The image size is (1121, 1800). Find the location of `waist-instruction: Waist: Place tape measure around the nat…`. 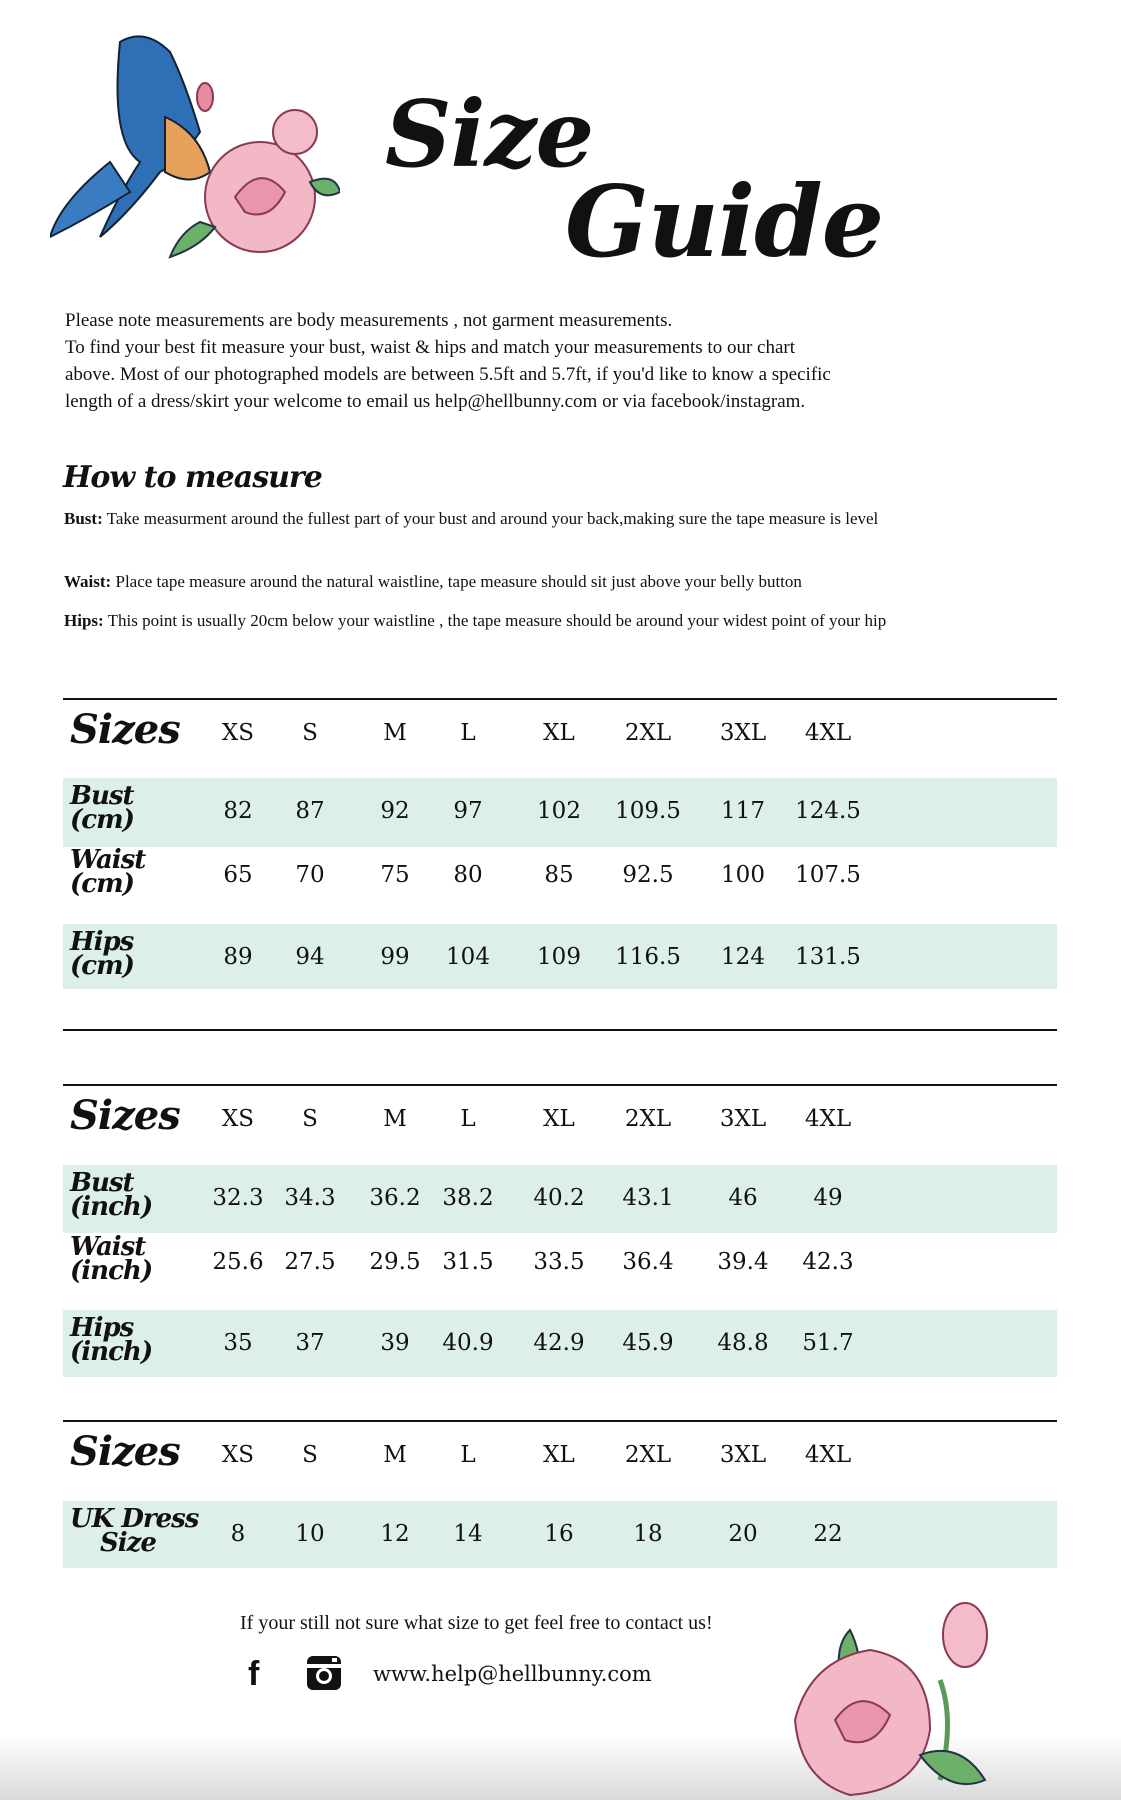

waist-instruction: Waist: Place tape measure around the nat… is located at coordinates (584, 582).